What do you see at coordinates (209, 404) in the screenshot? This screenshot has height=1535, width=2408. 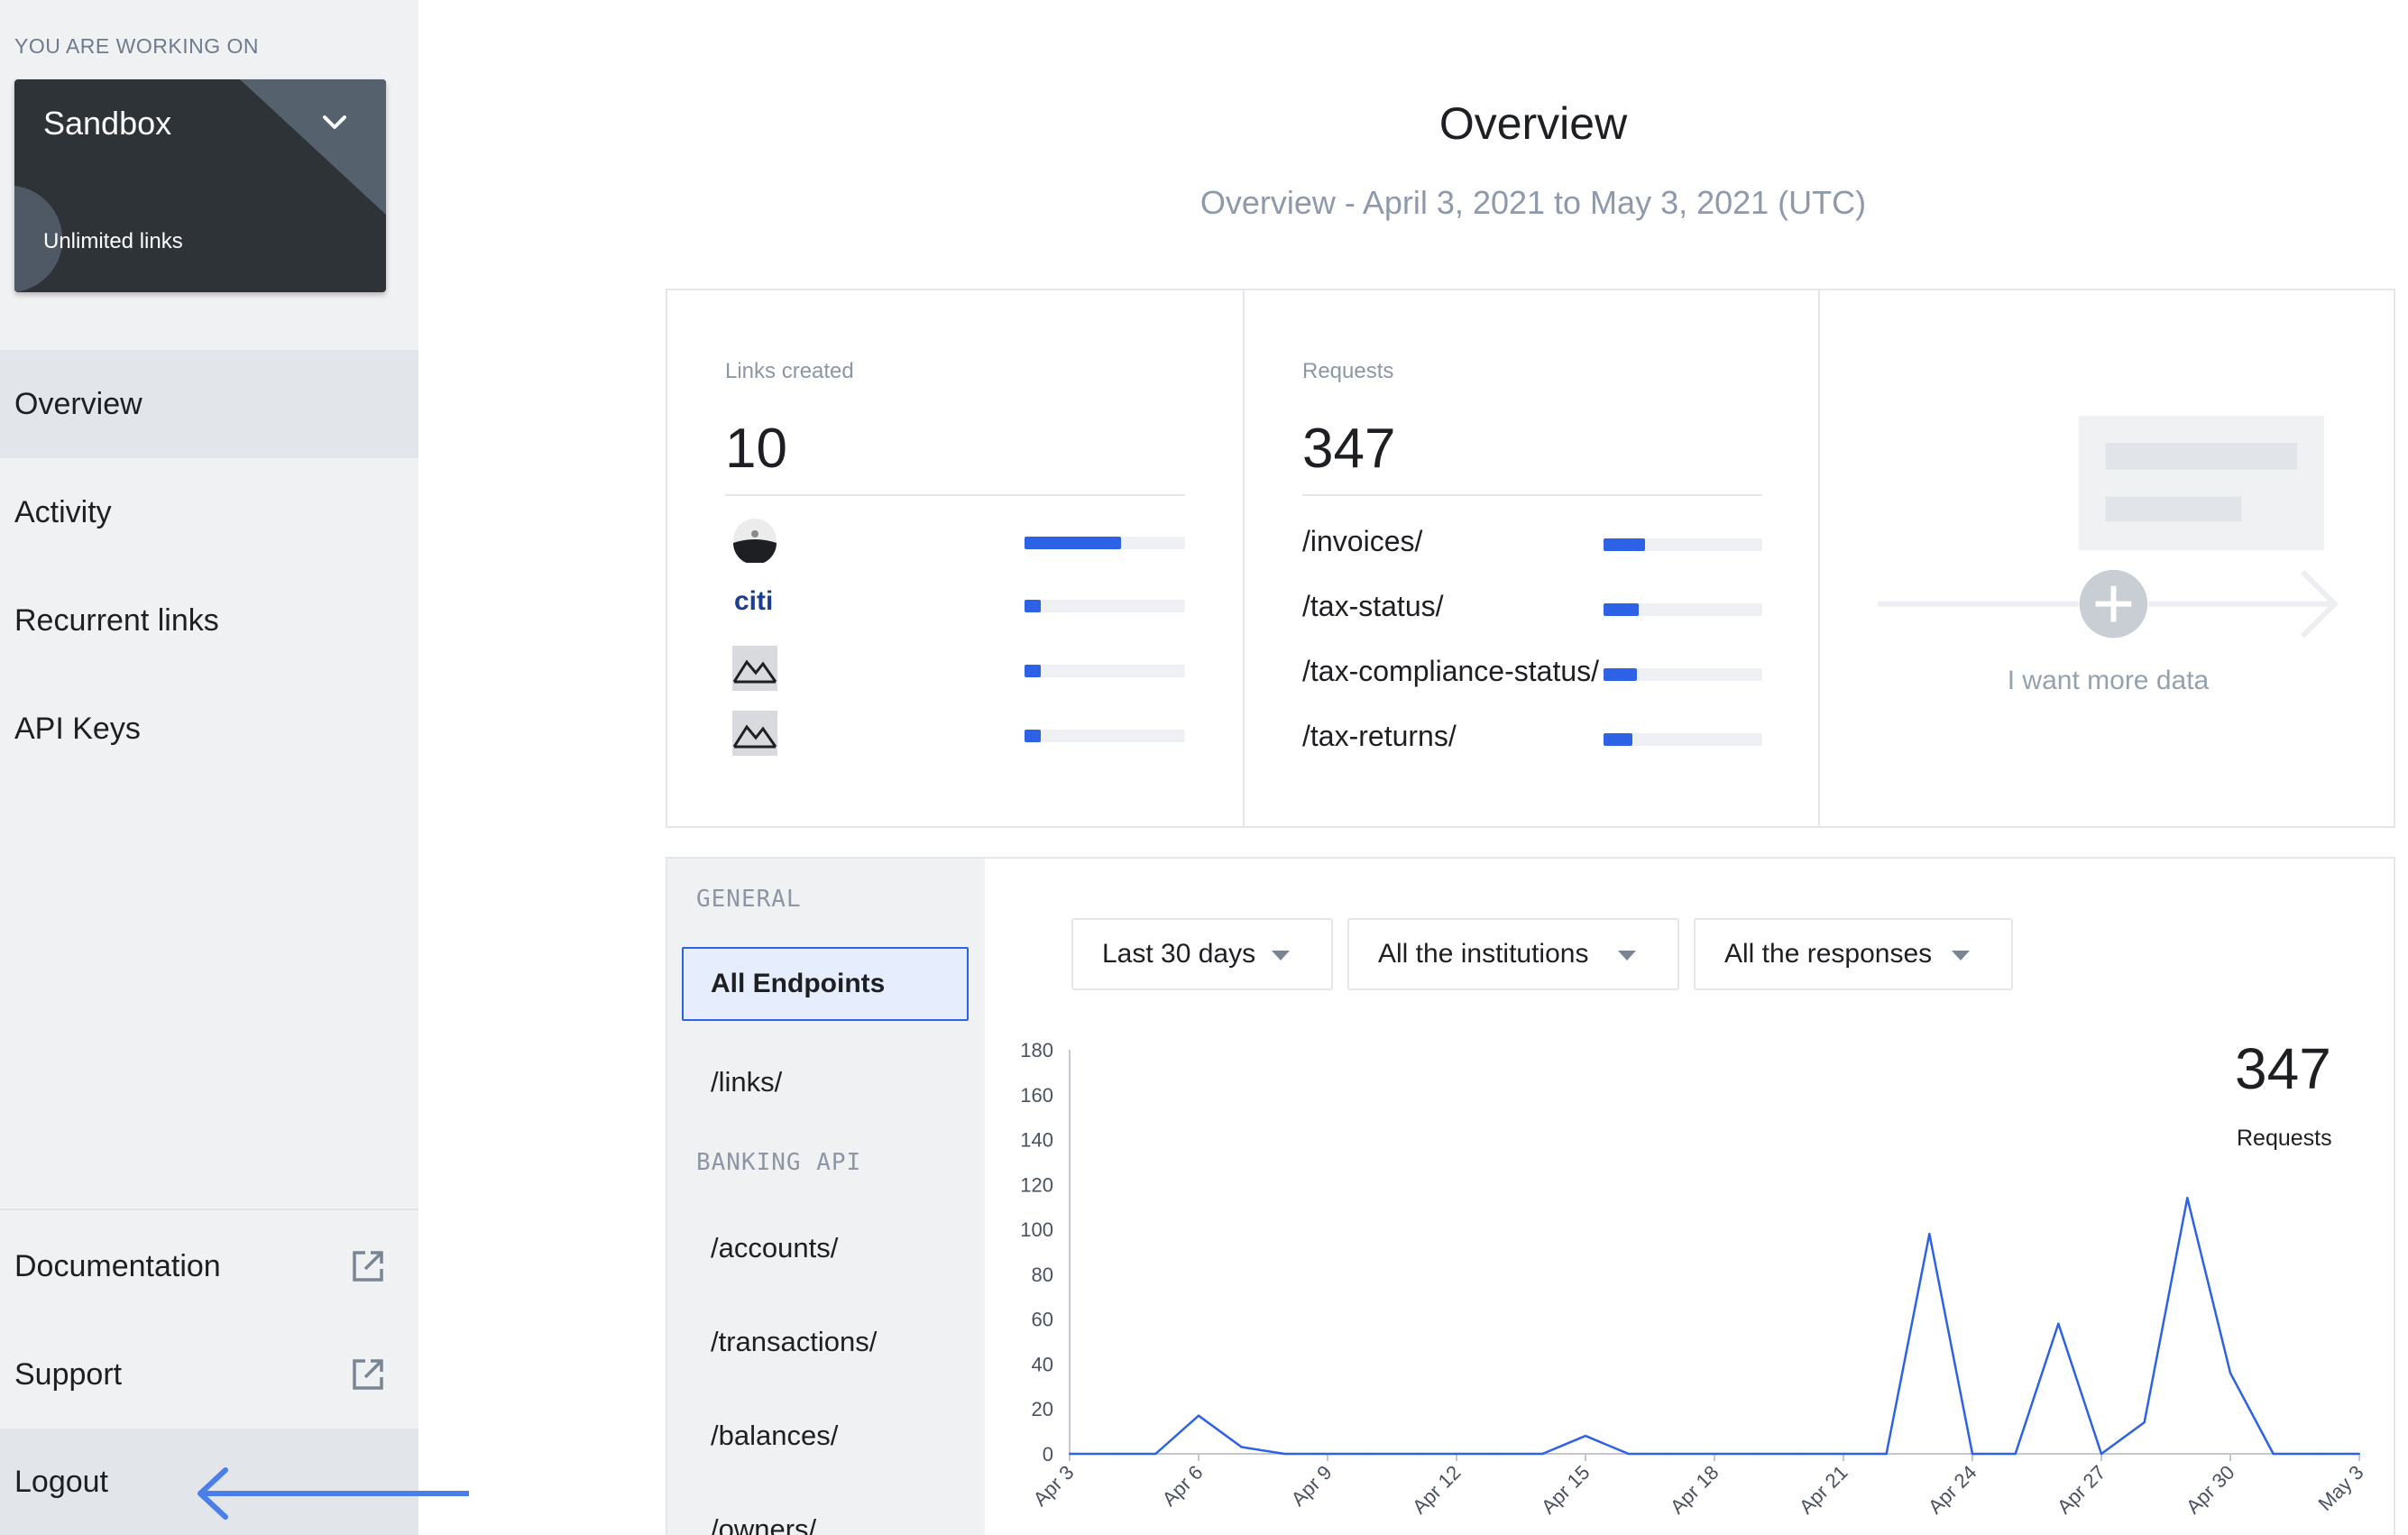 I see `nav-overview: Overview` at bounding box center [209, 404].